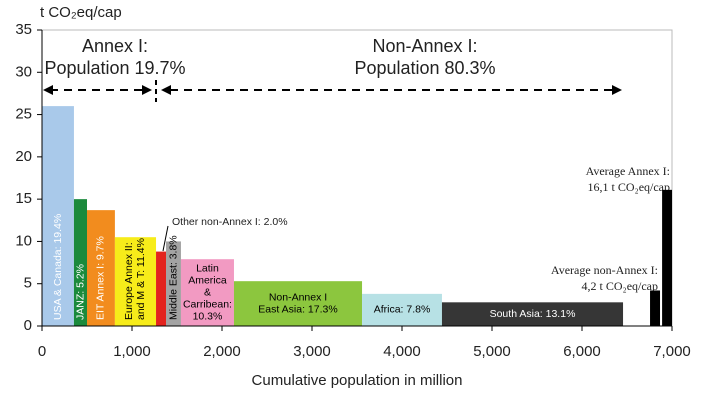 Image resolution: width=707 pixels, height=395 pixels. What do you see at coordinates (222, 351) in the screenshot?
I see `x-tick-label: 2,000` at bounding box center [222, 351].